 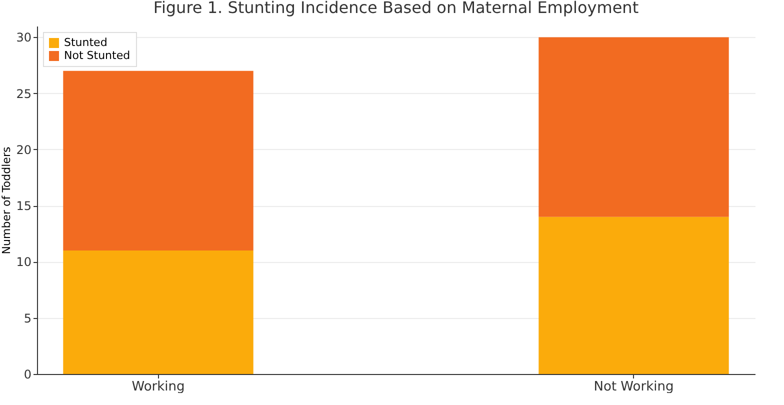 What do you see at coordinates (24, 37) in the screenshot?
I see `y-tick-label: 30` at bounding box center [24, 37].